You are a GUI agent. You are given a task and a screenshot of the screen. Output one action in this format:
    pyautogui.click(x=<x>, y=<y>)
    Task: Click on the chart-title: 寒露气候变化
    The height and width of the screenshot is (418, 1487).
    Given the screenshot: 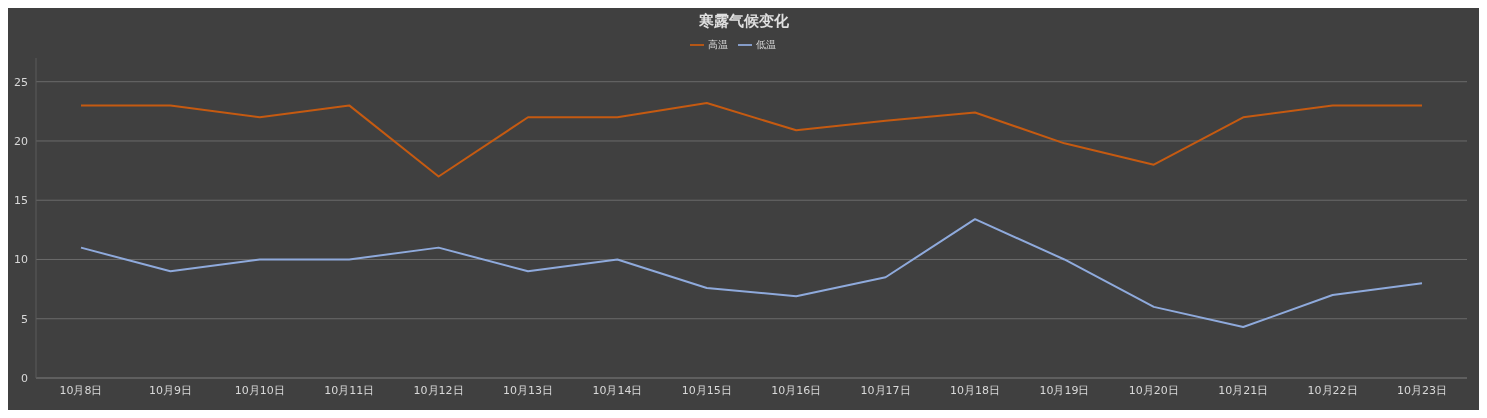 What is the action you would take?
    pyautogui.click(x=743, y=21)
    